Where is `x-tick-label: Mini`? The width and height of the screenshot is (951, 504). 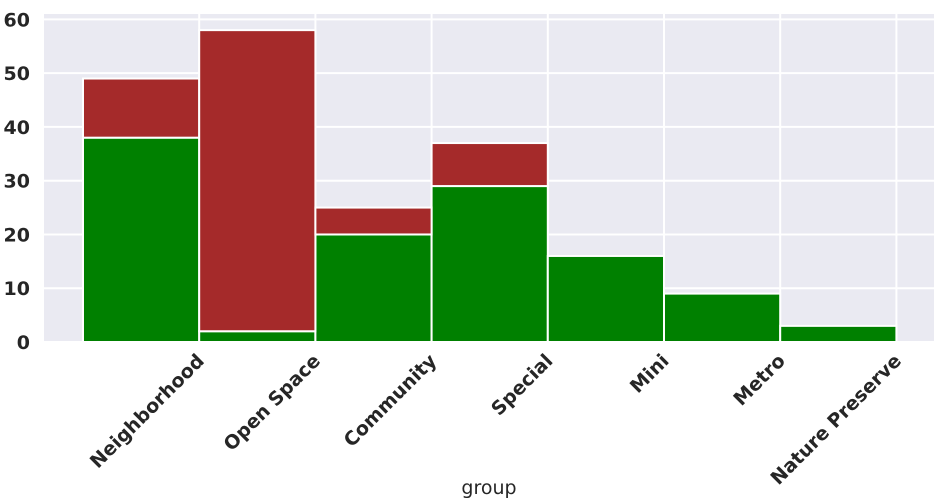
x-tick-label: Mini is located at coordinates (650, 374).